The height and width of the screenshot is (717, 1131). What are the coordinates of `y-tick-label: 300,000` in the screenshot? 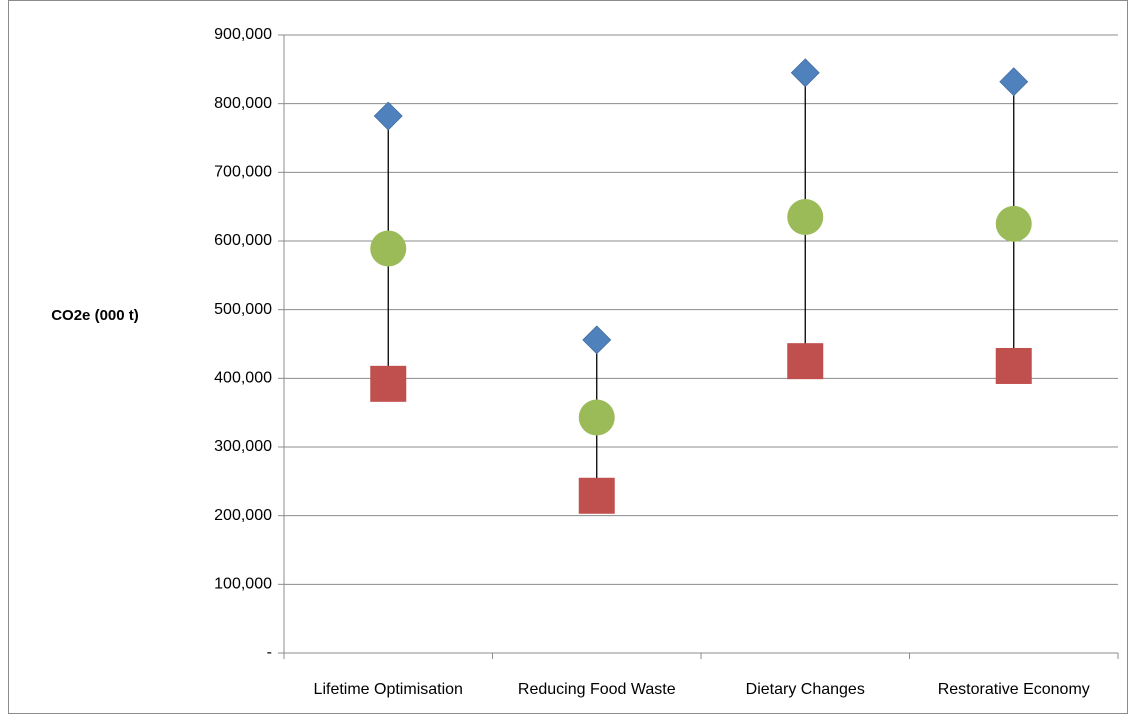 It's located at (243, 446).